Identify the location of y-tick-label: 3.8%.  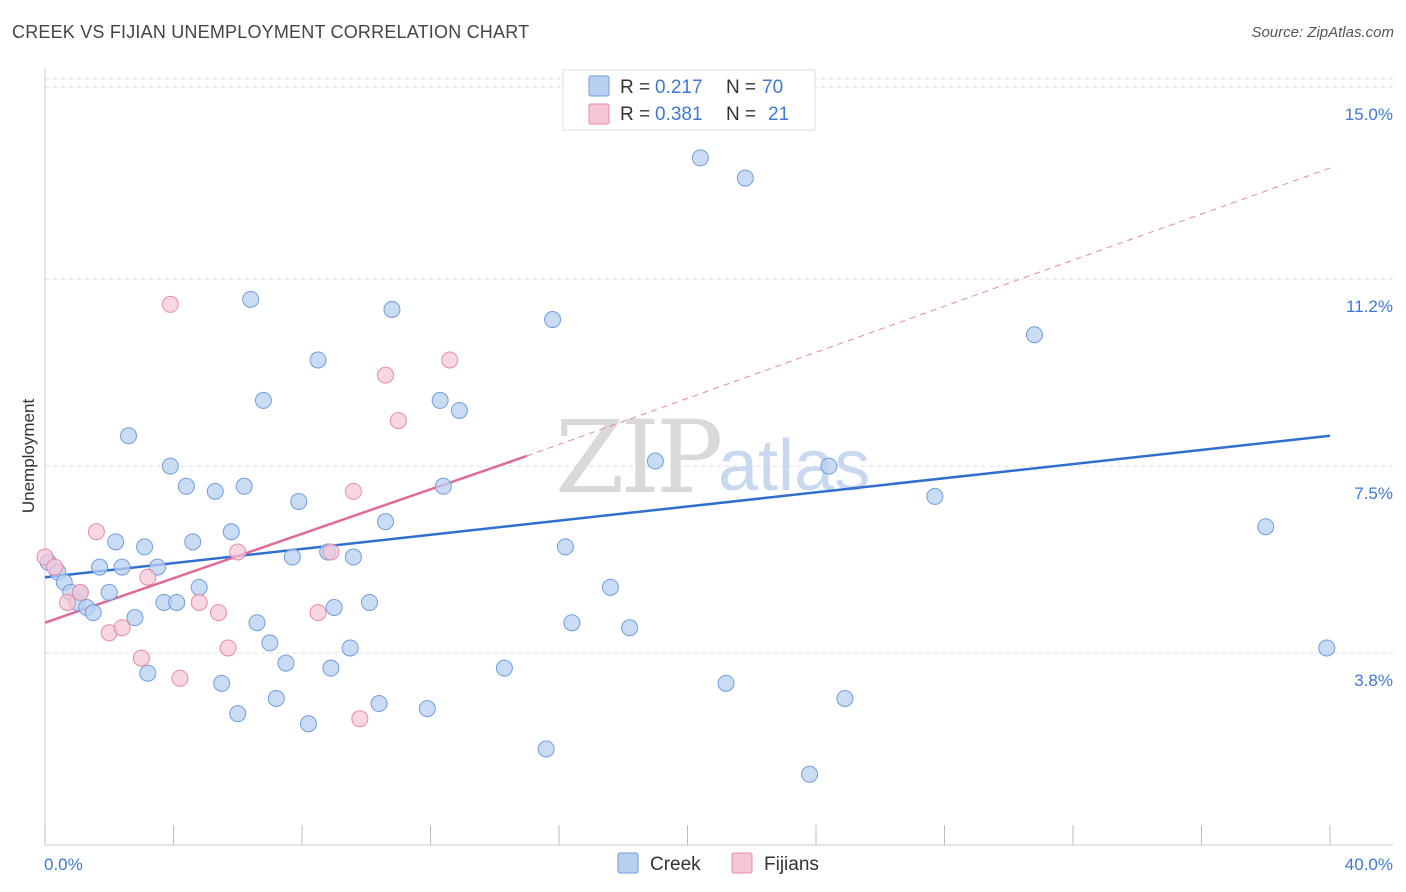
(1373, 680).